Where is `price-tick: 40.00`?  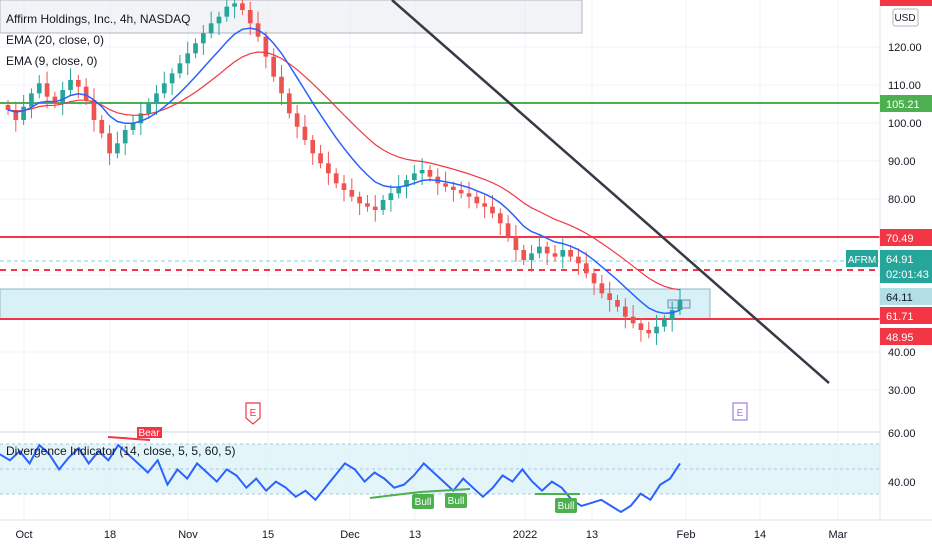
price-tick: 40.00 is located at coordinates (902, 353).